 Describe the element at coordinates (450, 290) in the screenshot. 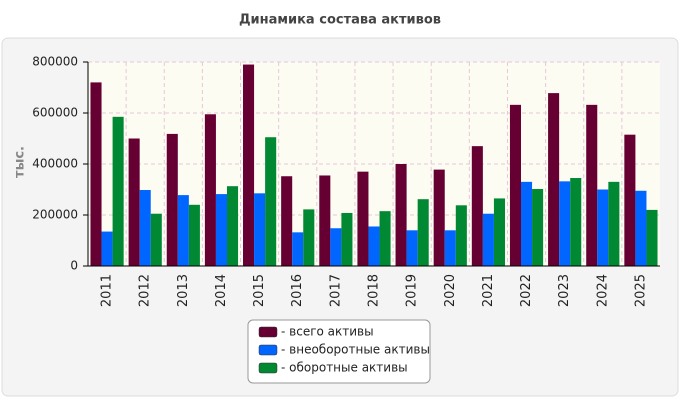

I see `x-tick-label: 2020` at that location.